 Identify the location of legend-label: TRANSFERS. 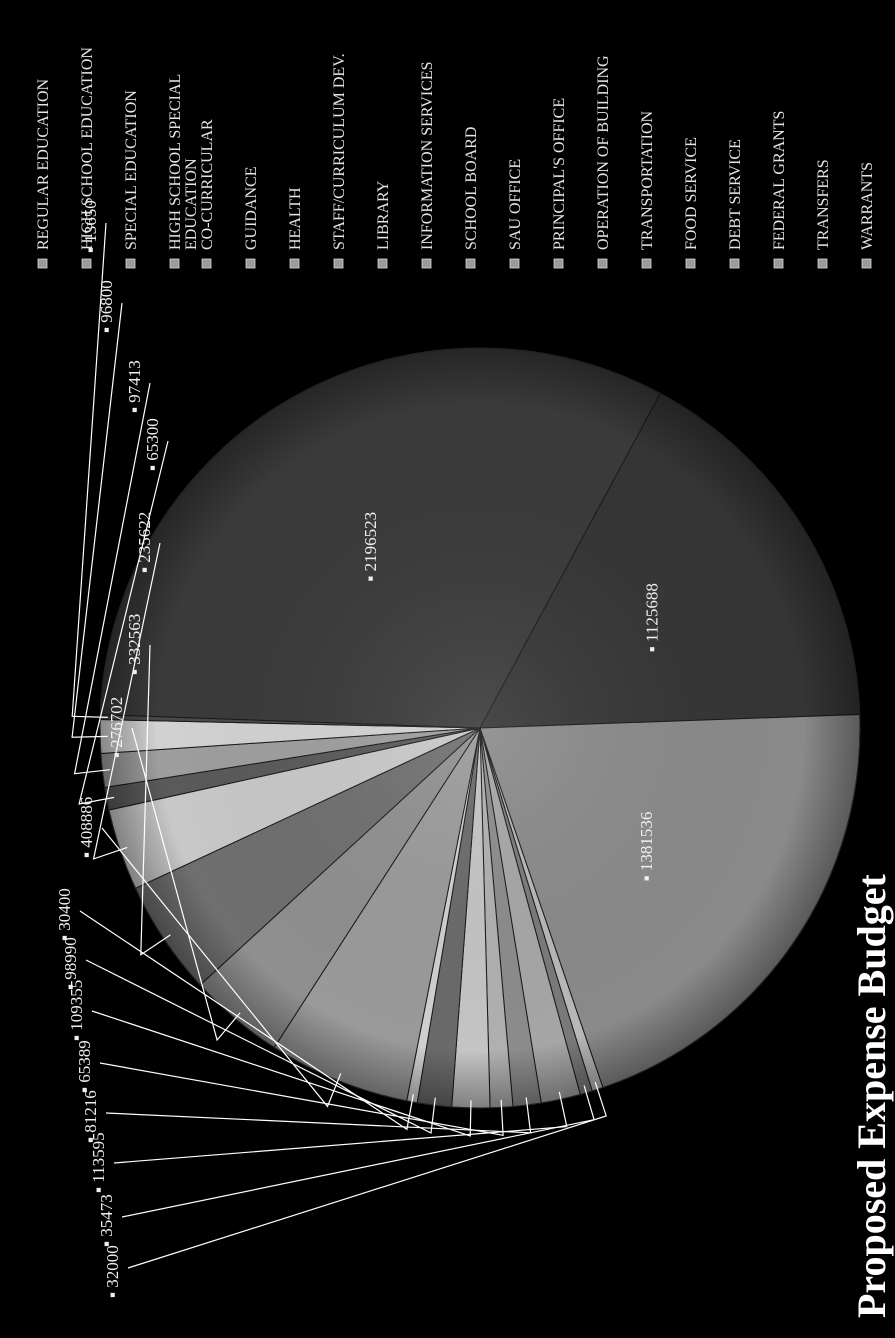
(823, 204).